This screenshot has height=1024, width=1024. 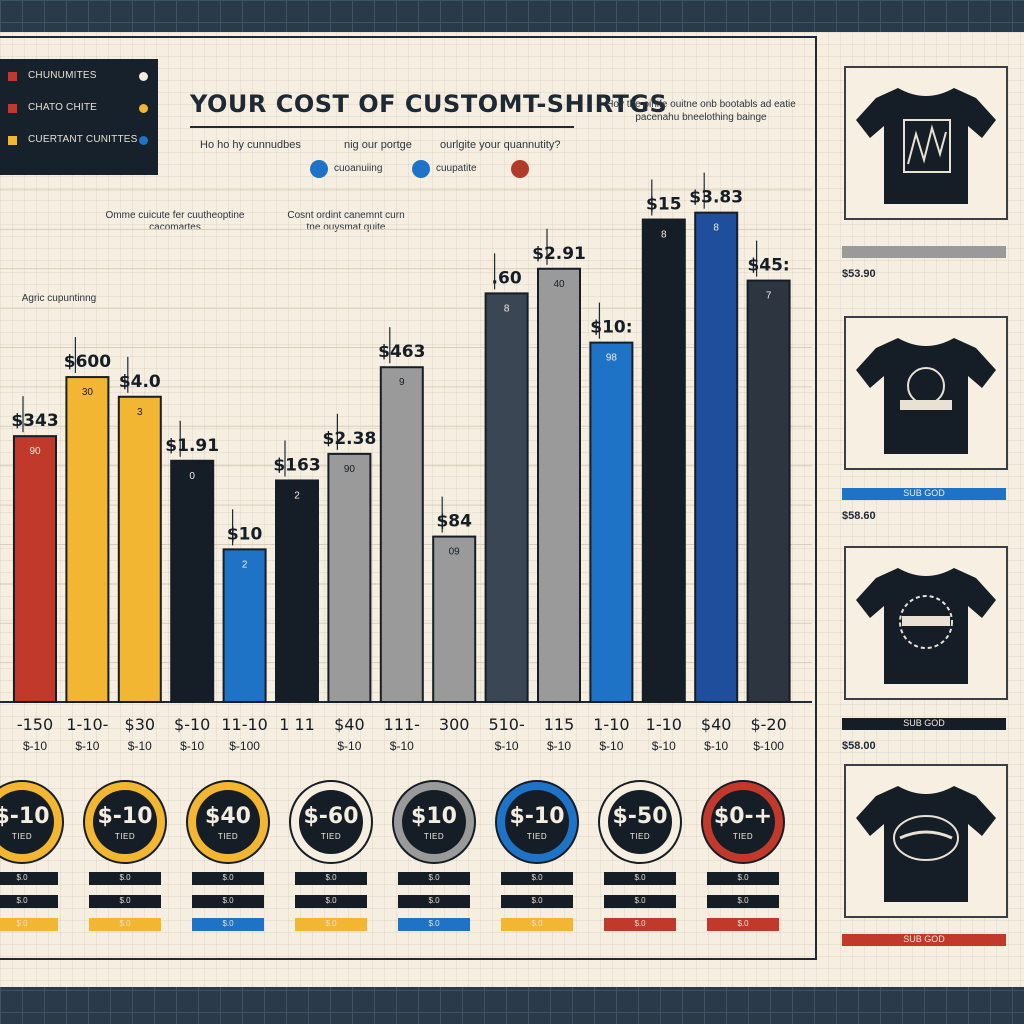 What do you see at coordinates (12, 76) in the screenshot?
I see `legend-swatch` at bounding box center [12, 76].